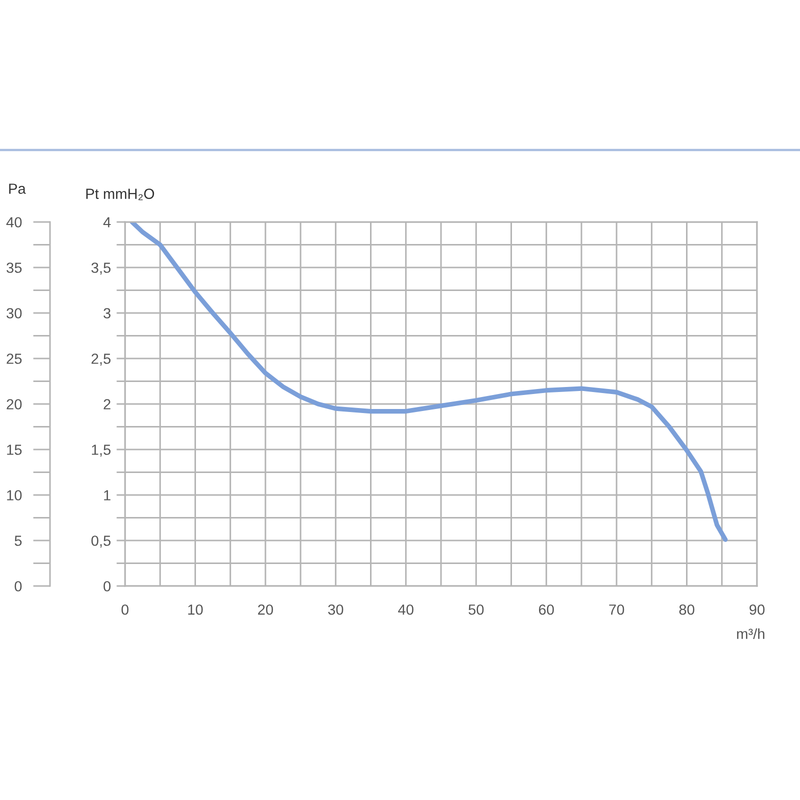 This screenshot has width=800, height=800. I want to click on y2-tick-label: 30, so click(14, 313).